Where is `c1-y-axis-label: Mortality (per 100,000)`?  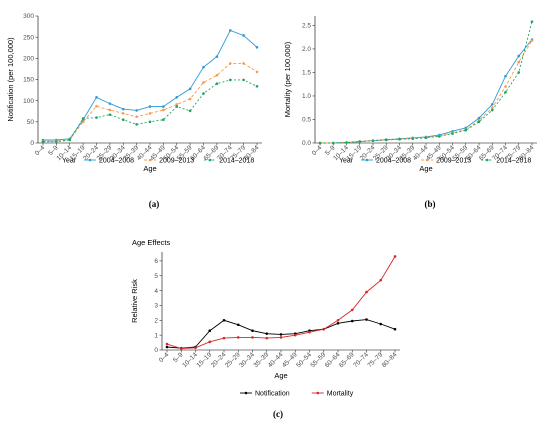
c1-y-axis-label: Mortality (per 100,000) is located at coordinates (287, 79).